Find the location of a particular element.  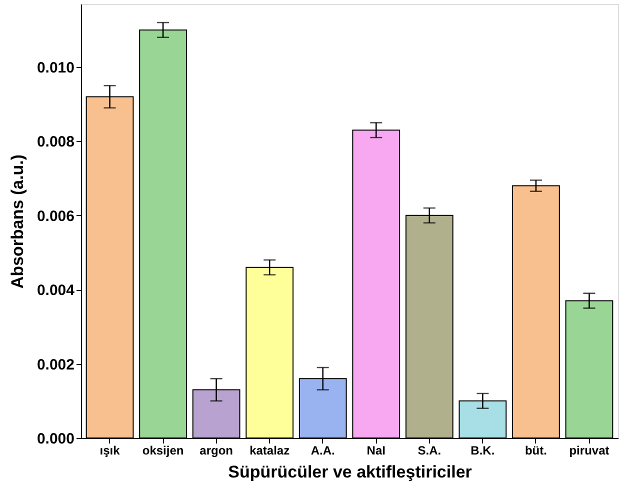

y-axis-title: Absorbans (a.u.) is located at coordinates (17, 221).